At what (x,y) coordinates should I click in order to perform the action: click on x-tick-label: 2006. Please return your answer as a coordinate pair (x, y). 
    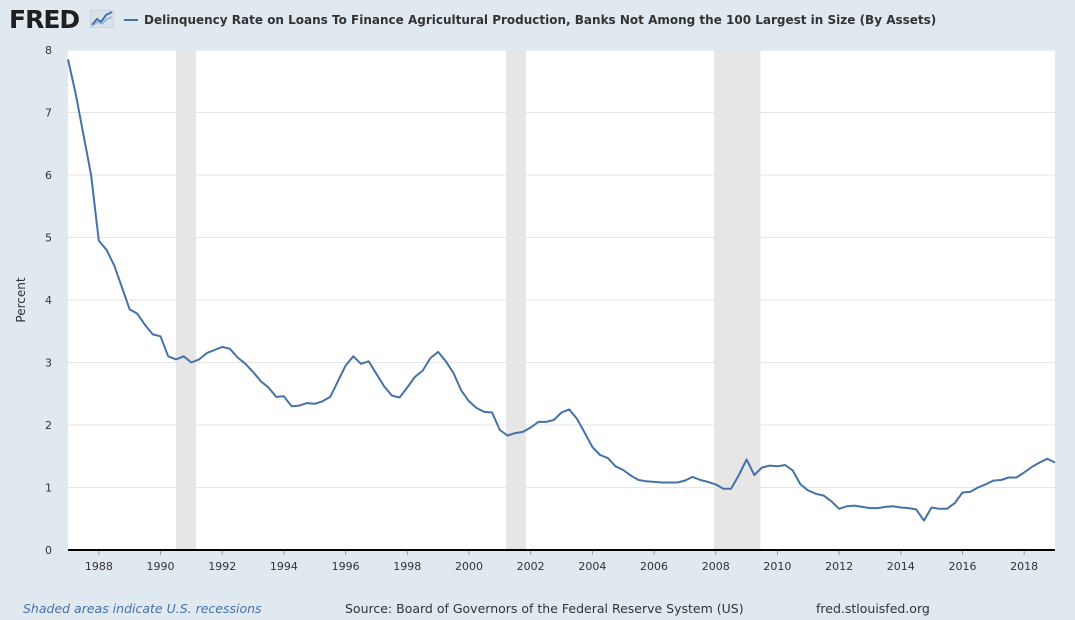
    Looking at the image, I should click on (654, 566).